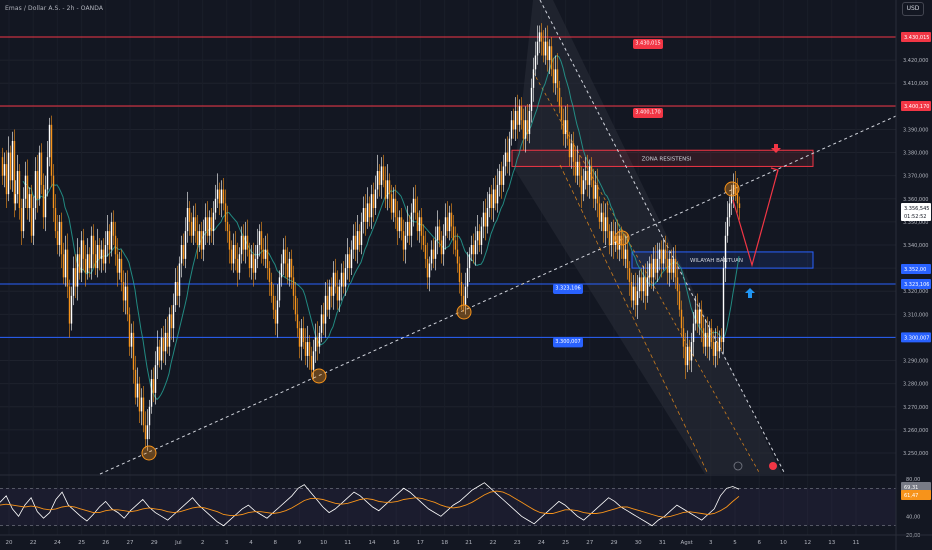  Describe the element at coordinates (716, 261) in the screenshot. I see `zone-label: WILAYAH BANTUAN` at that location.